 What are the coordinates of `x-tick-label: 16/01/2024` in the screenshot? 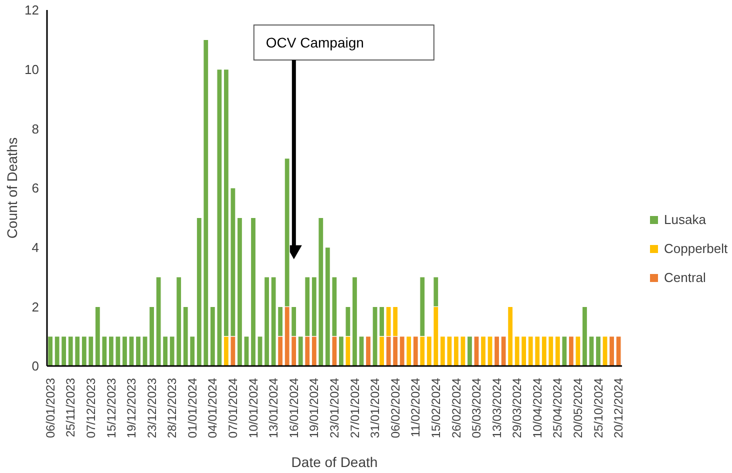 It's located at (293, 408).